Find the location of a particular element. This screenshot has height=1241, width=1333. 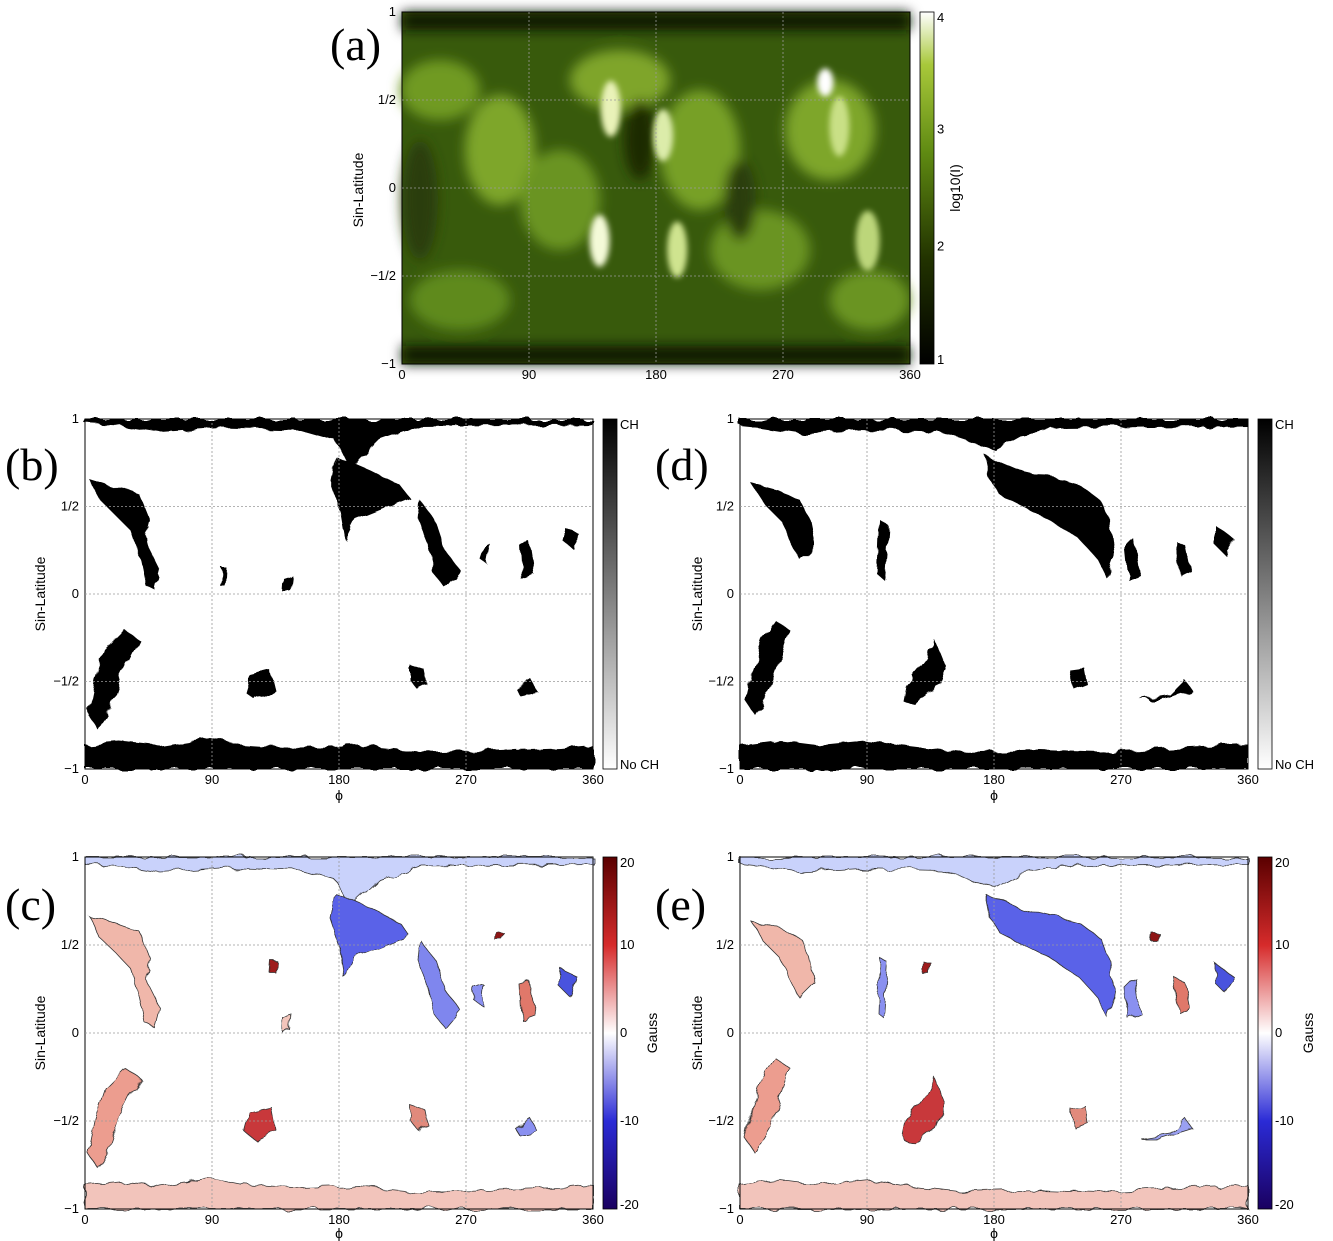

grid-b is located at coordinates (339, 594).